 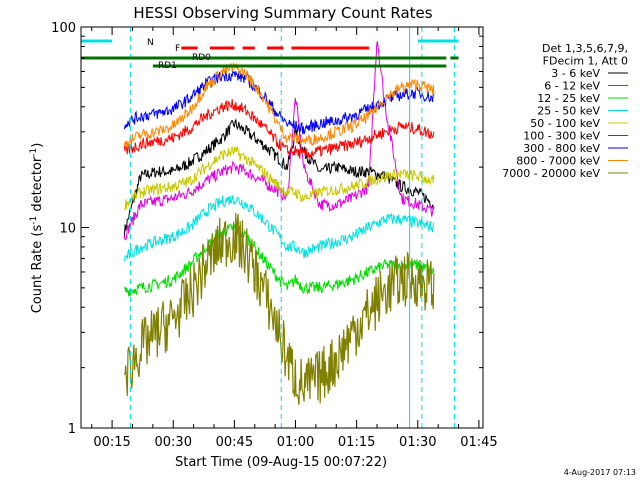 What do you see at coordinates (72, 429) in the screenshot?
I see `y-tick-label-0: 1` at bounding box center [72, 429].